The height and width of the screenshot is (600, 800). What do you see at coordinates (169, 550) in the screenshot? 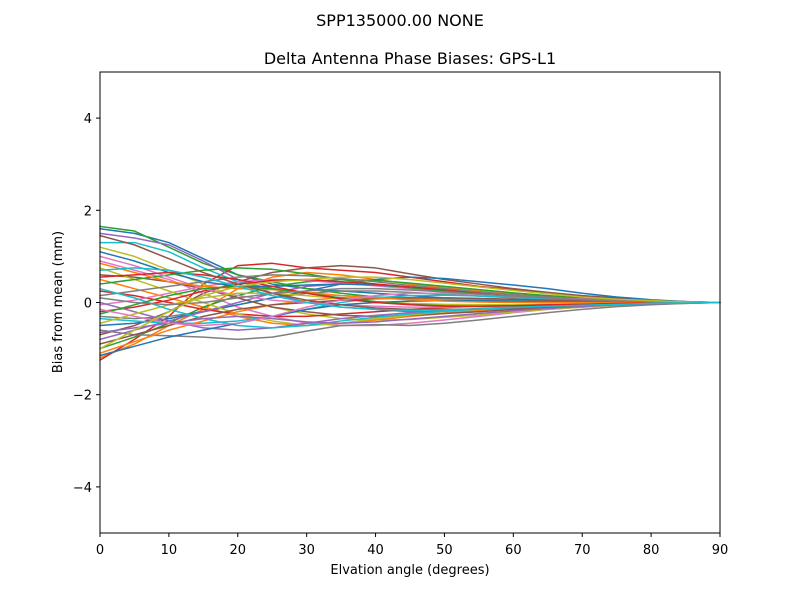
I see `x-tick-label: 10` at bounding box center [169, 550].